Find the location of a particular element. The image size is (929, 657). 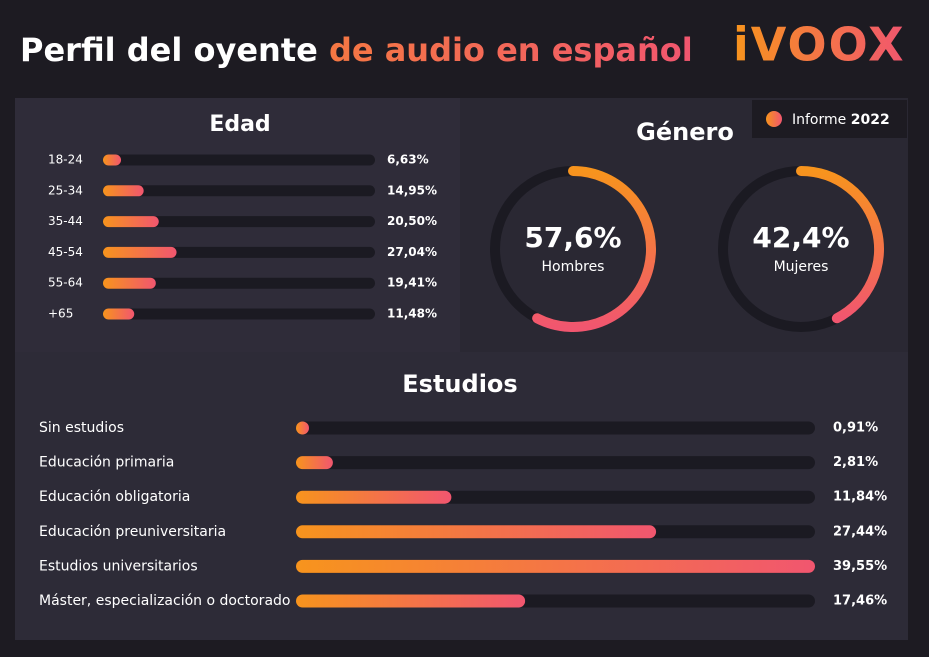

value-label: 17,46% is located at coordinates (860, 601).